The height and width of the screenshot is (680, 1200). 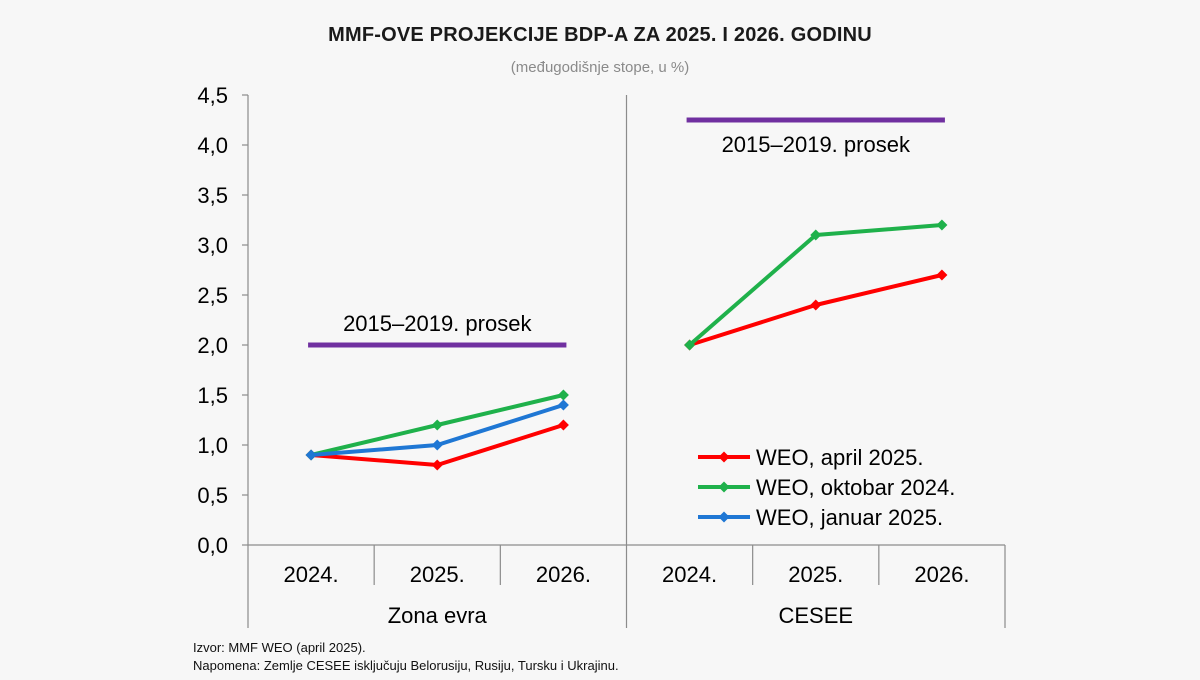 What do you see at coordinates (212, 395) in the screenshot?
I see `y-tick-label: 1,5` at bounding box center [212, 395].